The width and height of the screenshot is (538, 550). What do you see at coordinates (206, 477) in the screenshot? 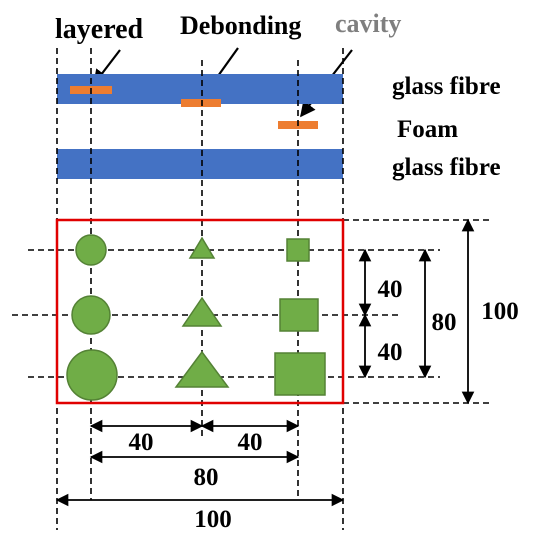
I see `dim-label-horizontal-span: 80` at bounding box center [206, 477].